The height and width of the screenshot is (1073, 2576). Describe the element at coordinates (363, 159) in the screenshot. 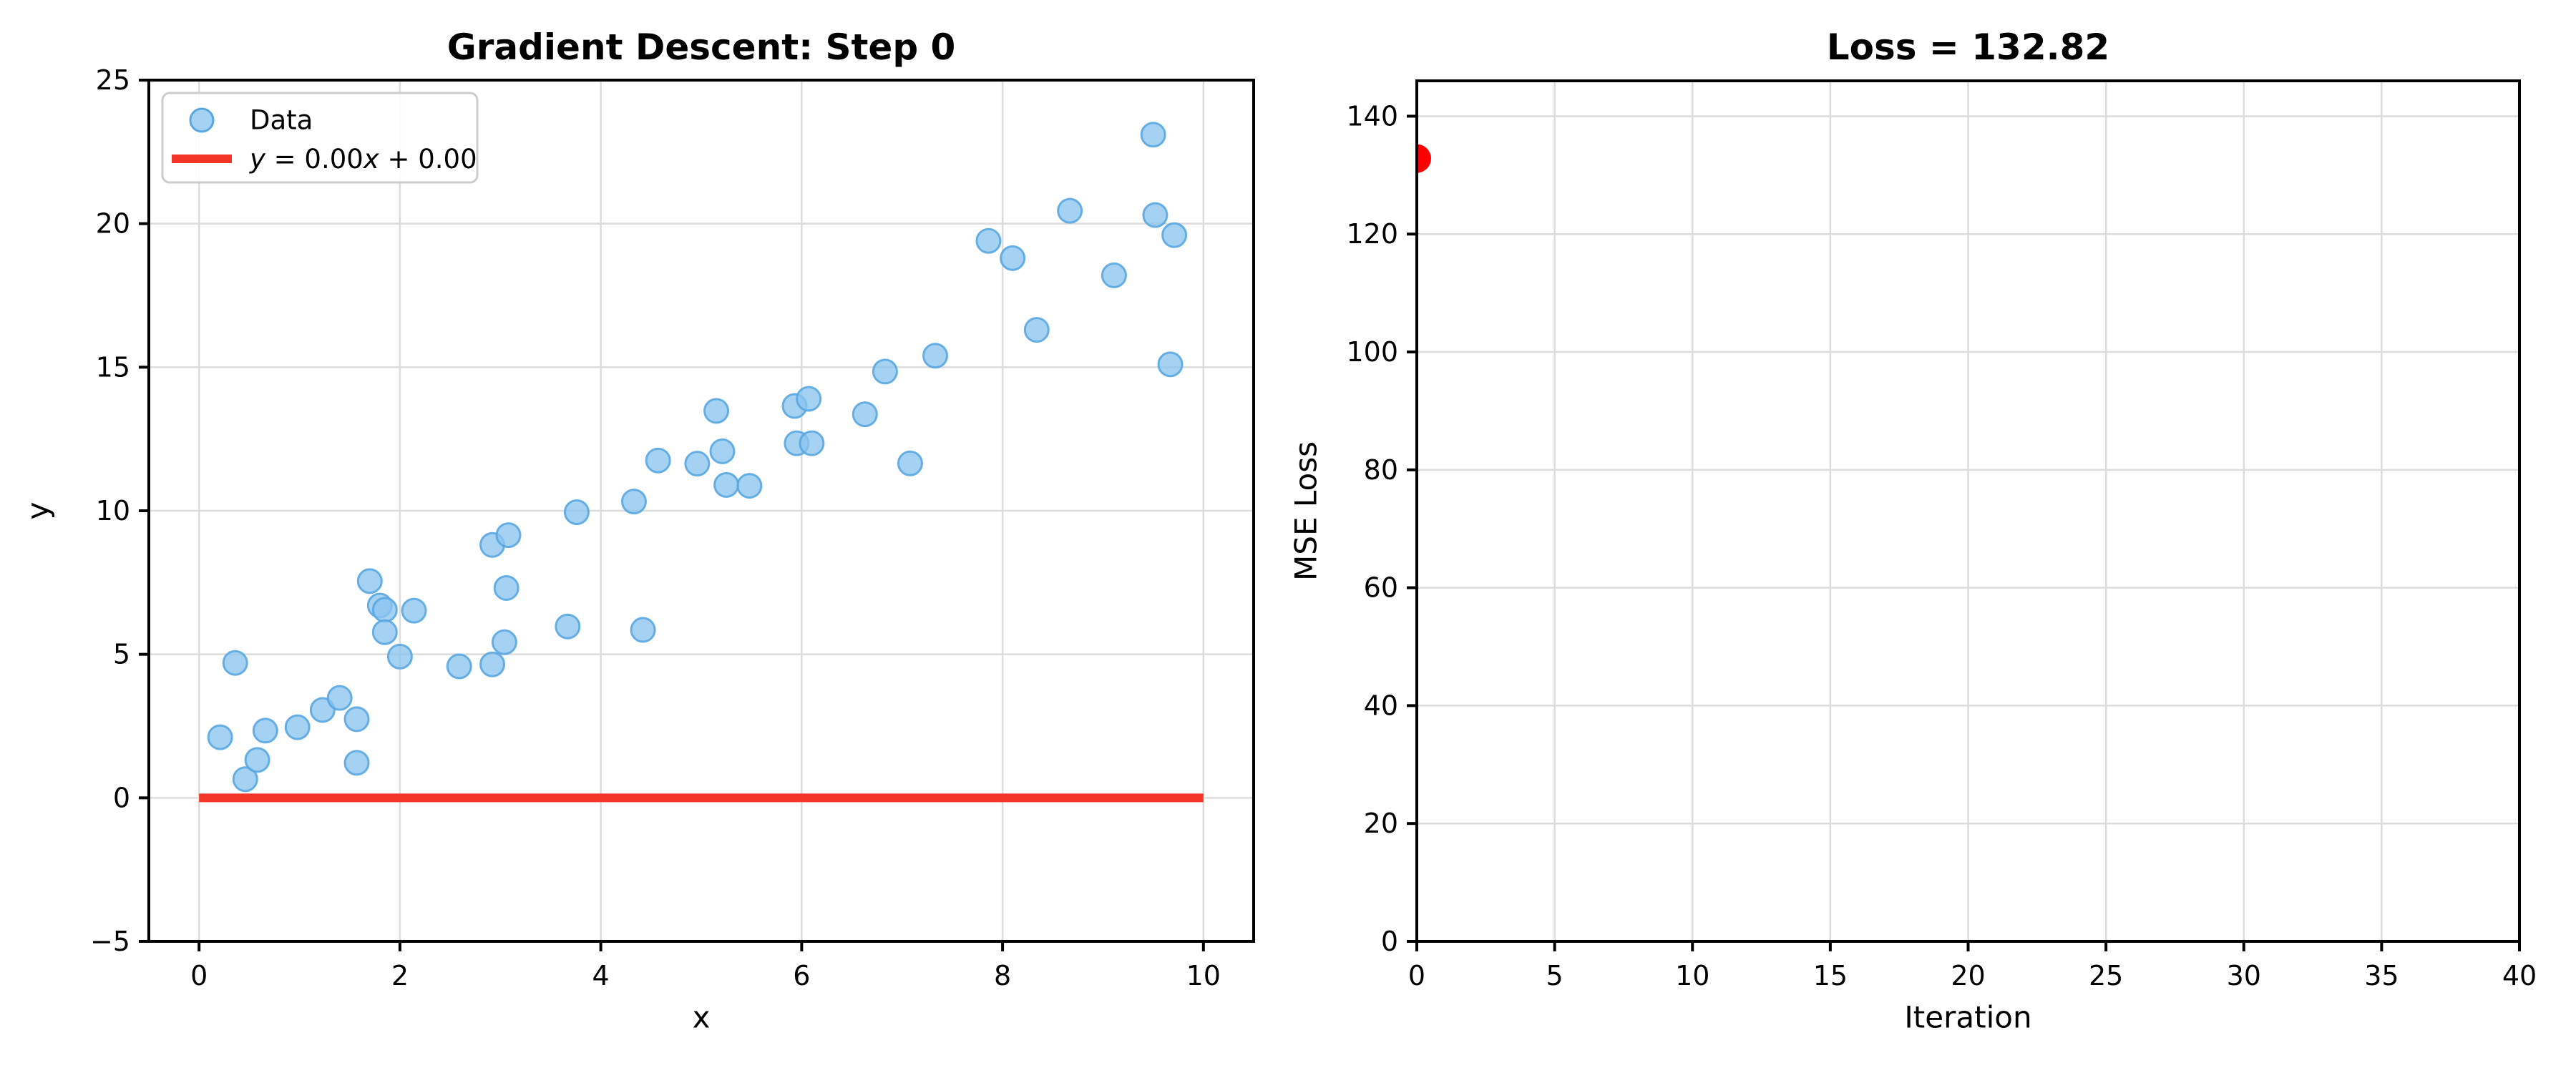

I see `legend-label-line: y = 0.00x + 0.00` at that location.